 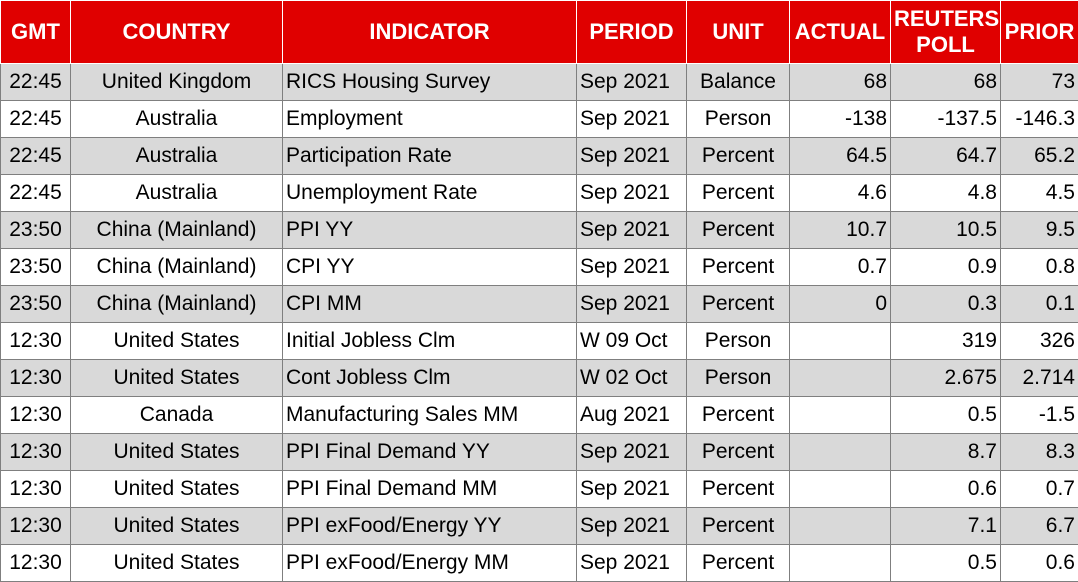 I want to click on cell-reuters-poll: 319, so click(x=946, y=341).